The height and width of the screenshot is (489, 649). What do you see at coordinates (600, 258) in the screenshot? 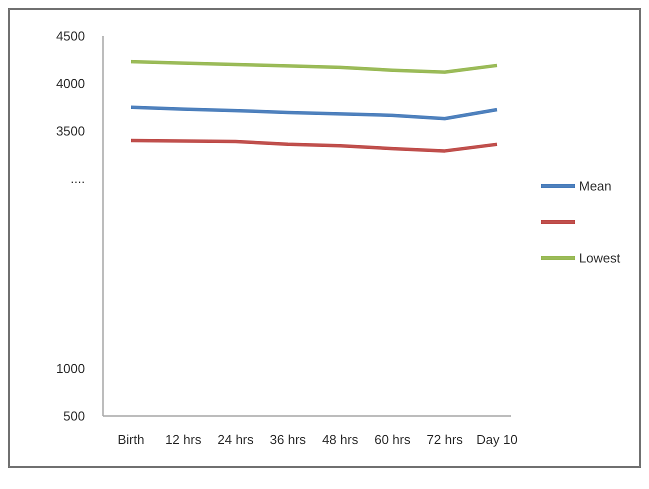
I see `legend-label: Lowest` at bounding box center [600, 258].